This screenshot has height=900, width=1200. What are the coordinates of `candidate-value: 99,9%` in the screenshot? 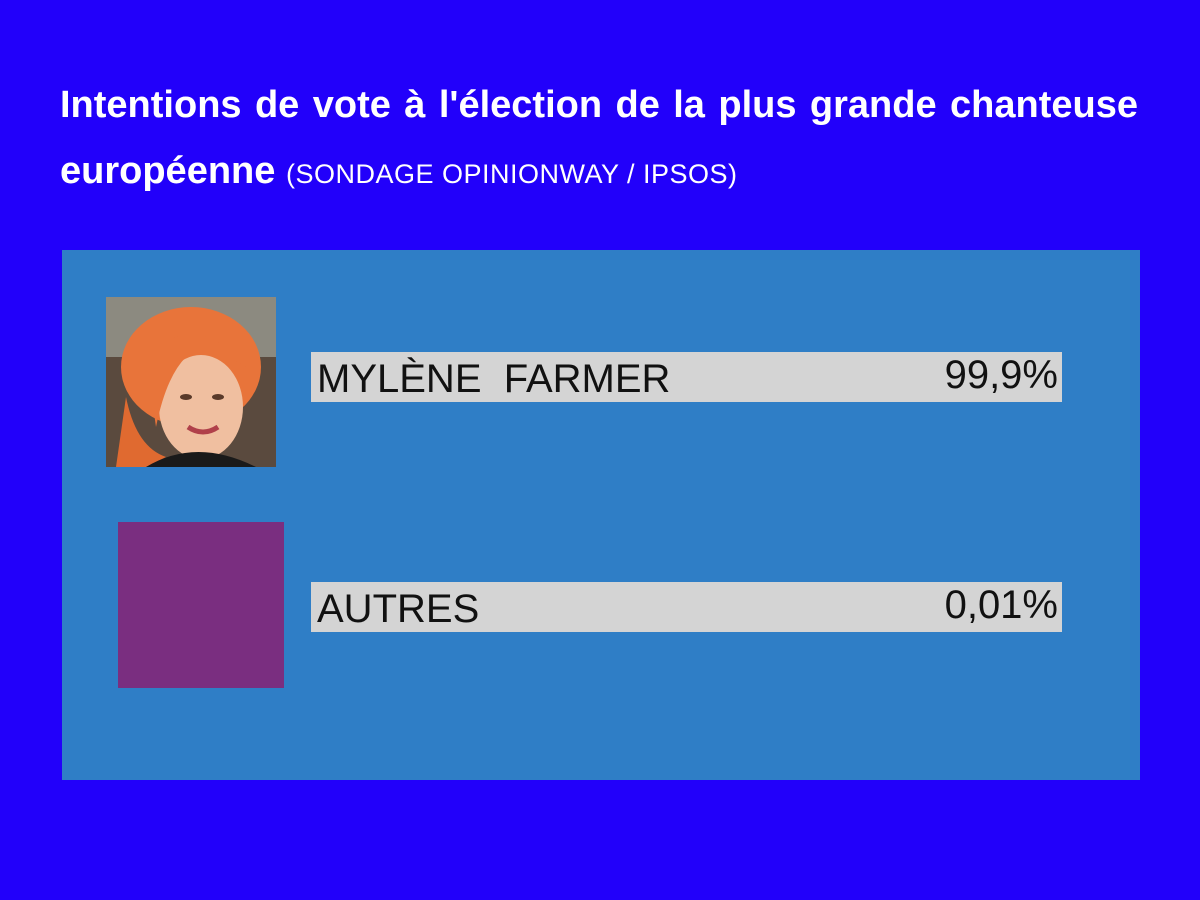 It's located at (1001, 375).